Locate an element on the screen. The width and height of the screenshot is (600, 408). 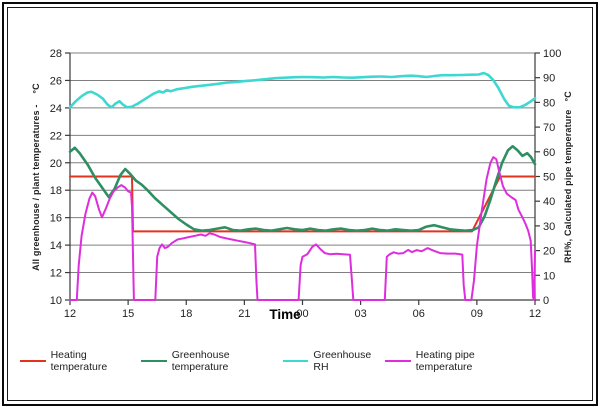
legend-line-swatch-greenhouse-temperature is located at coordinates (154, 361).